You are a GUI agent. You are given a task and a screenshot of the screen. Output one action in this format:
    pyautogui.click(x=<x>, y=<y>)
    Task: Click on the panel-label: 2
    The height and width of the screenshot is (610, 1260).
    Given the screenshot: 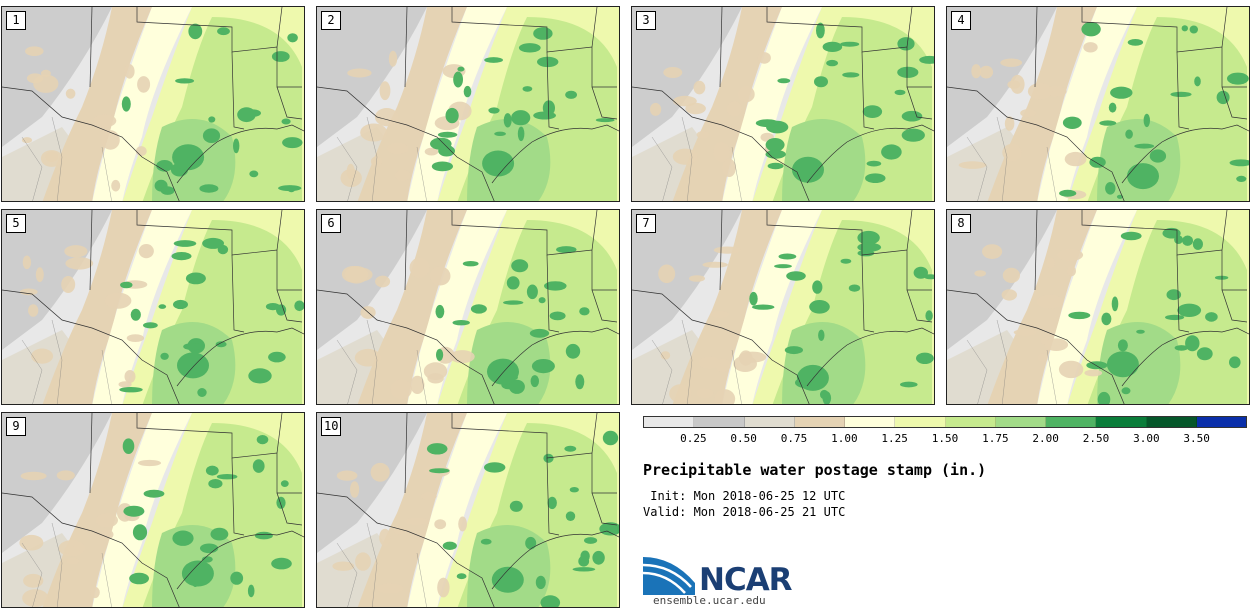 What is the action you would take?
    pyautogui.click(x=331, y=20)
    